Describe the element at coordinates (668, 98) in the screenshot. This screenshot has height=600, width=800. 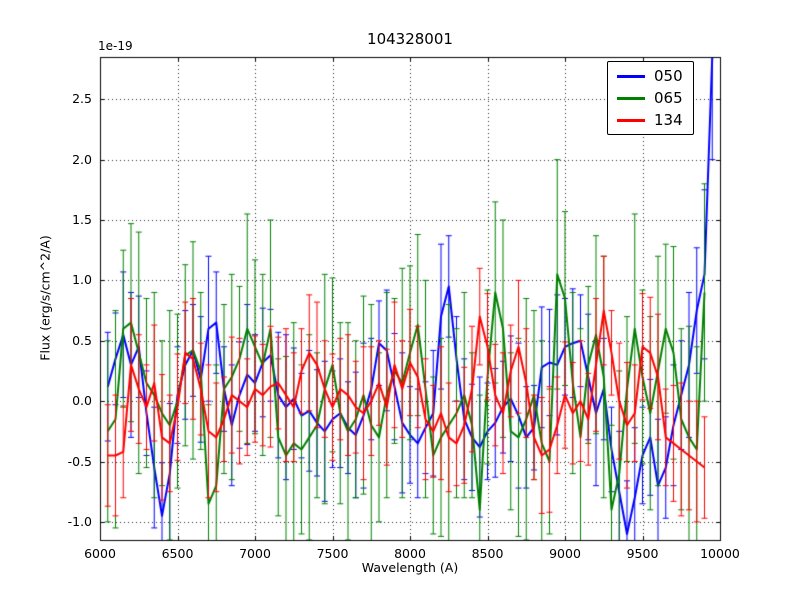
I see `legend-label: 065` at that location.